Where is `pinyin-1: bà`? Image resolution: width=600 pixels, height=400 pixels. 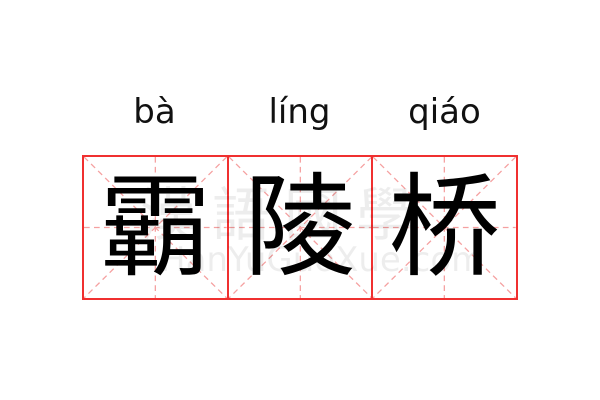 pinyin-1: bà is located at coordinates (154, 112).